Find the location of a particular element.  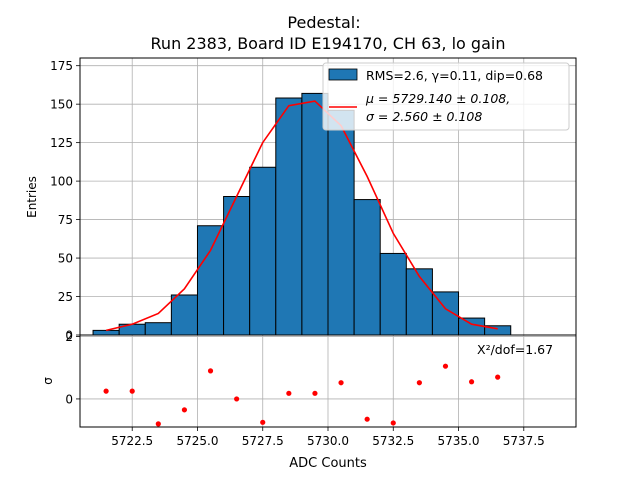

x-tick-label: 5727.5 is located at coordinates (263, 441).